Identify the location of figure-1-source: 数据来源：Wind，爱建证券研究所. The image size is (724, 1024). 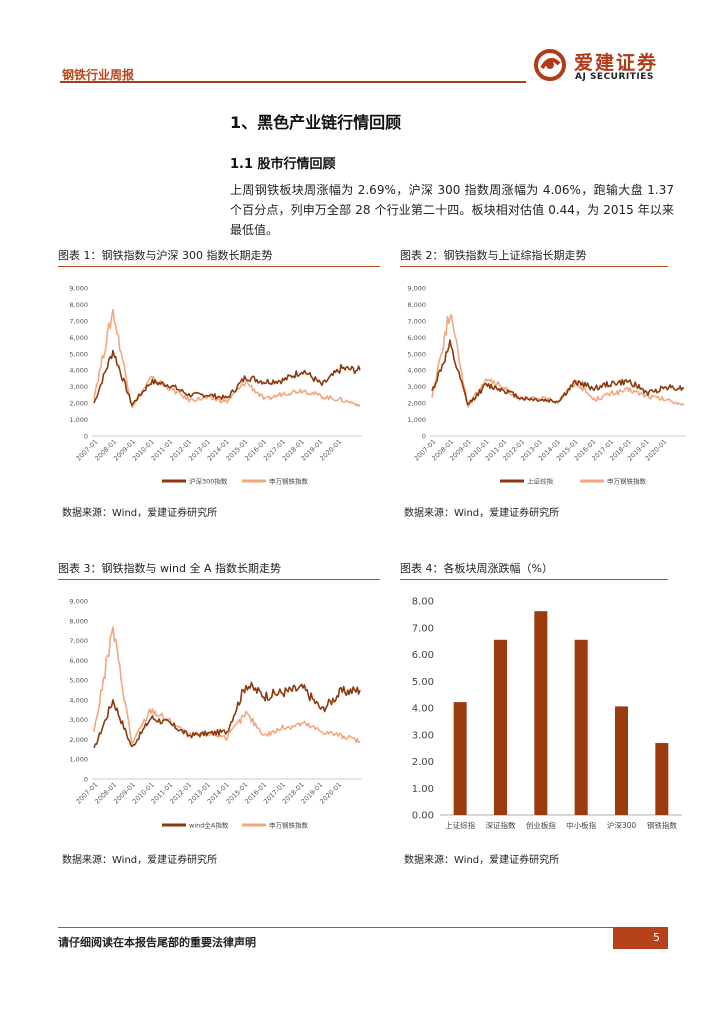
(140, 513).